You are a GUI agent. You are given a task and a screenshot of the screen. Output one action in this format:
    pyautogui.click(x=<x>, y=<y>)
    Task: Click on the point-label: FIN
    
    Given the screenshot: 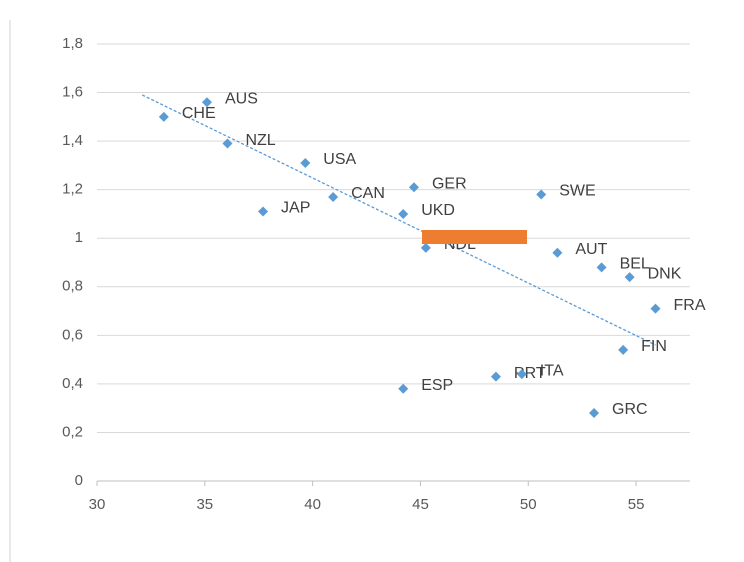 What is the action you would take?
    pyautogui.click(x=654, y=346)
    